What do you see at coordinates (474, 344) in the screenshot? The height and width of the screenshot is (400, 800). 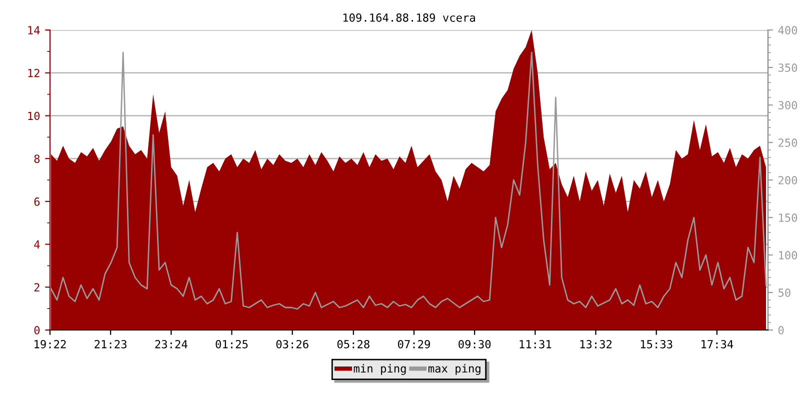 I see `x-tick-label: 09:30` at bounding box center [474, 344].